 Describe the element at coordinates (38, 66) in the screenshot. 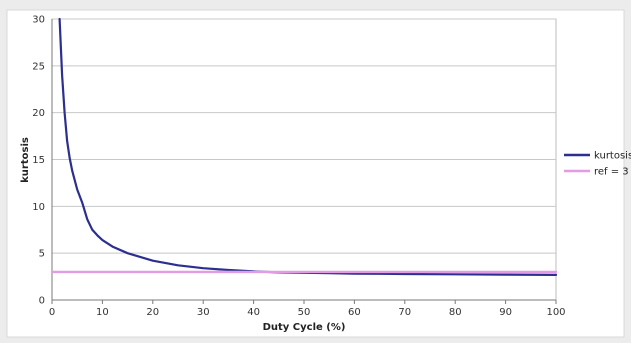

I see `y-tick-label: 25` at that location.